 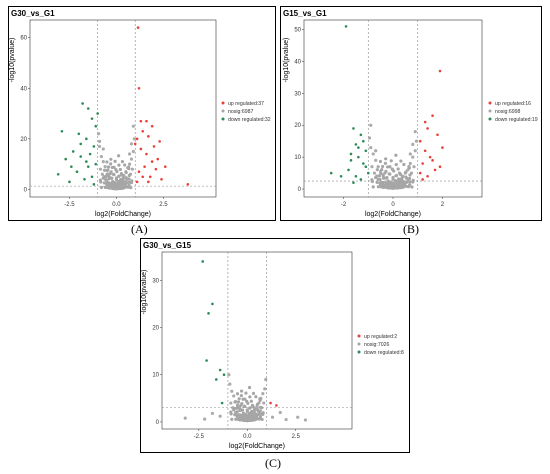 What do you see at coordinates (513, 104) in the screenshot?
I see `legend-label-up: up regulated:16` at bounding box center [513, 104].